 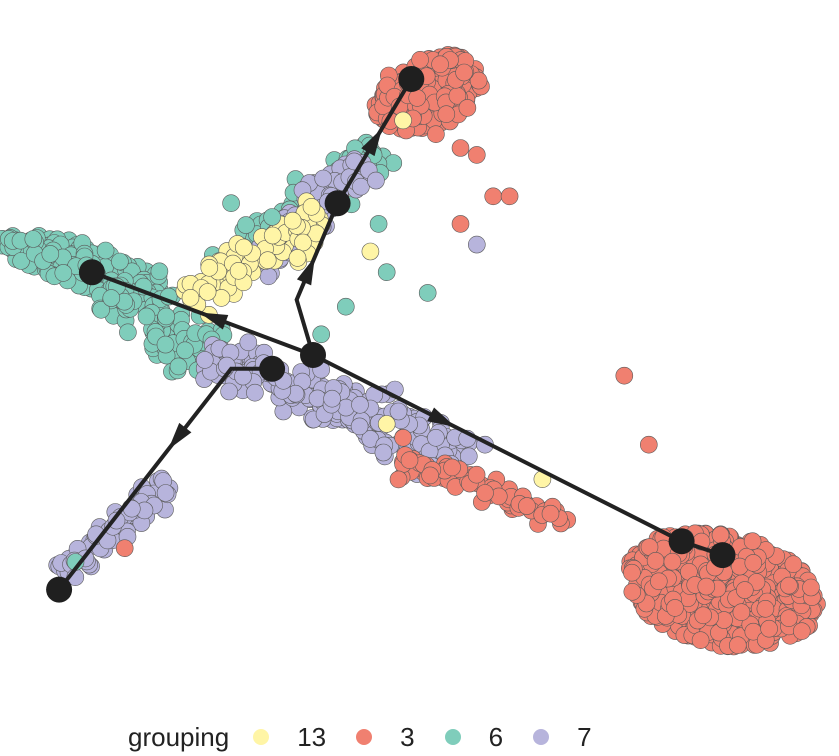 What do you see at coordinates (91, 272) in the screenshot?
I see `trajectory-node-left_end` at bounding box center [91, 272].